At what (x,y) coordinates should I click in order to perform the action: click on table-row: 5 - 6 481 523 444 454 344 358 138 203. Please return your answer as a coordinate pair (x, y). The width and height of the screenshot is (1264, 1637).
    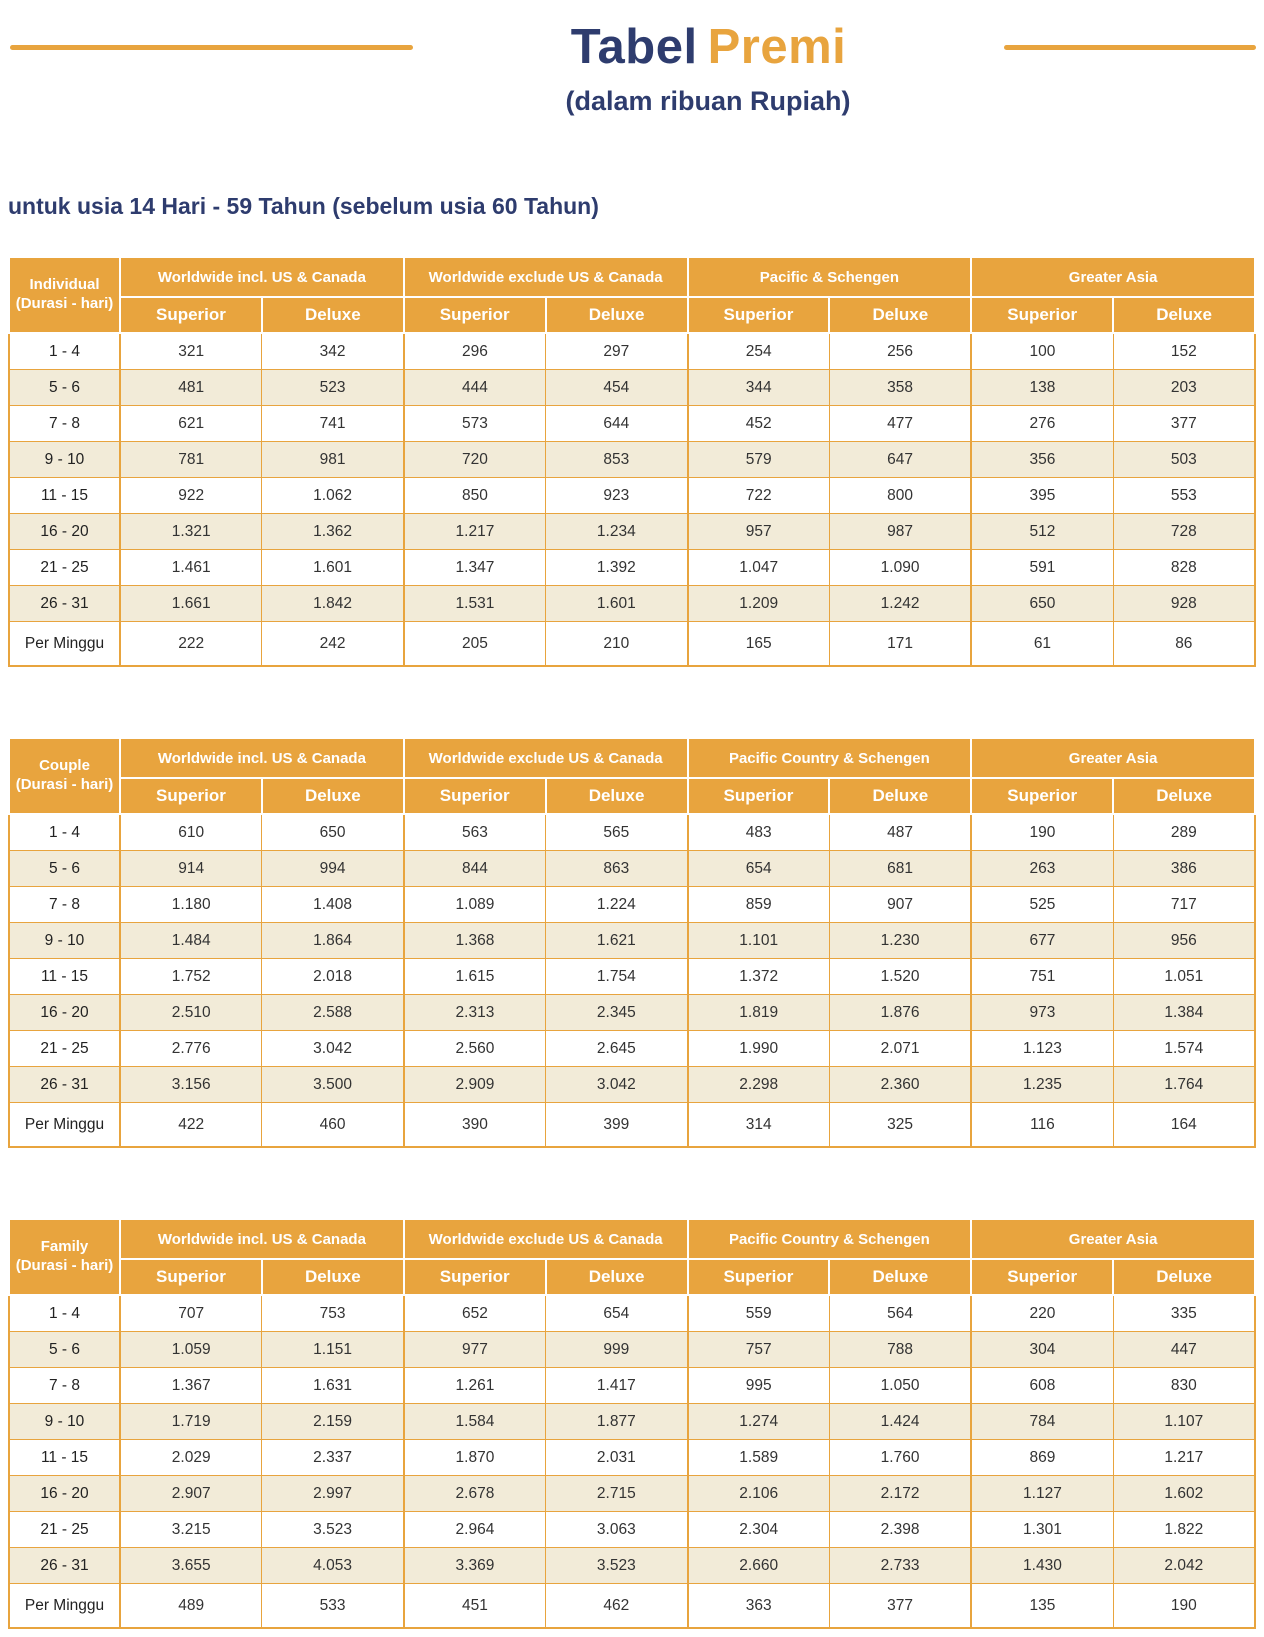
    Looking at the image, I should click on (632, 387).